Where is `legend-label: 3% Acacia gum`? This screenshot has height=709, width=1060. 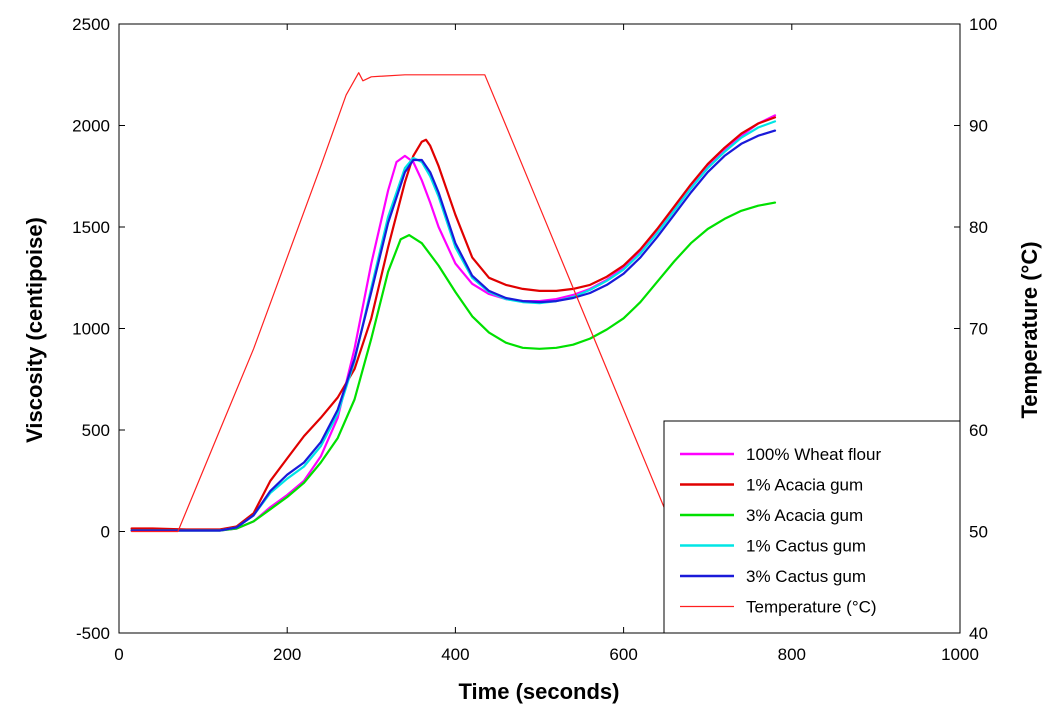
legend-label: 3% Acacia gum is located at coordinates (804, 515).